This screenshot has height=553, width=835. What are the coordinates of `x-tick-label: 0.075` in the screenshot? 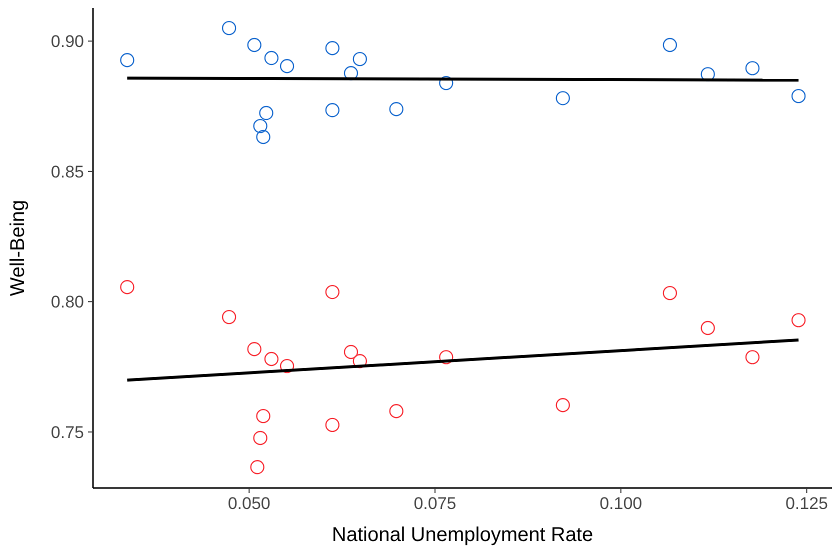 It's located at (435, 503).